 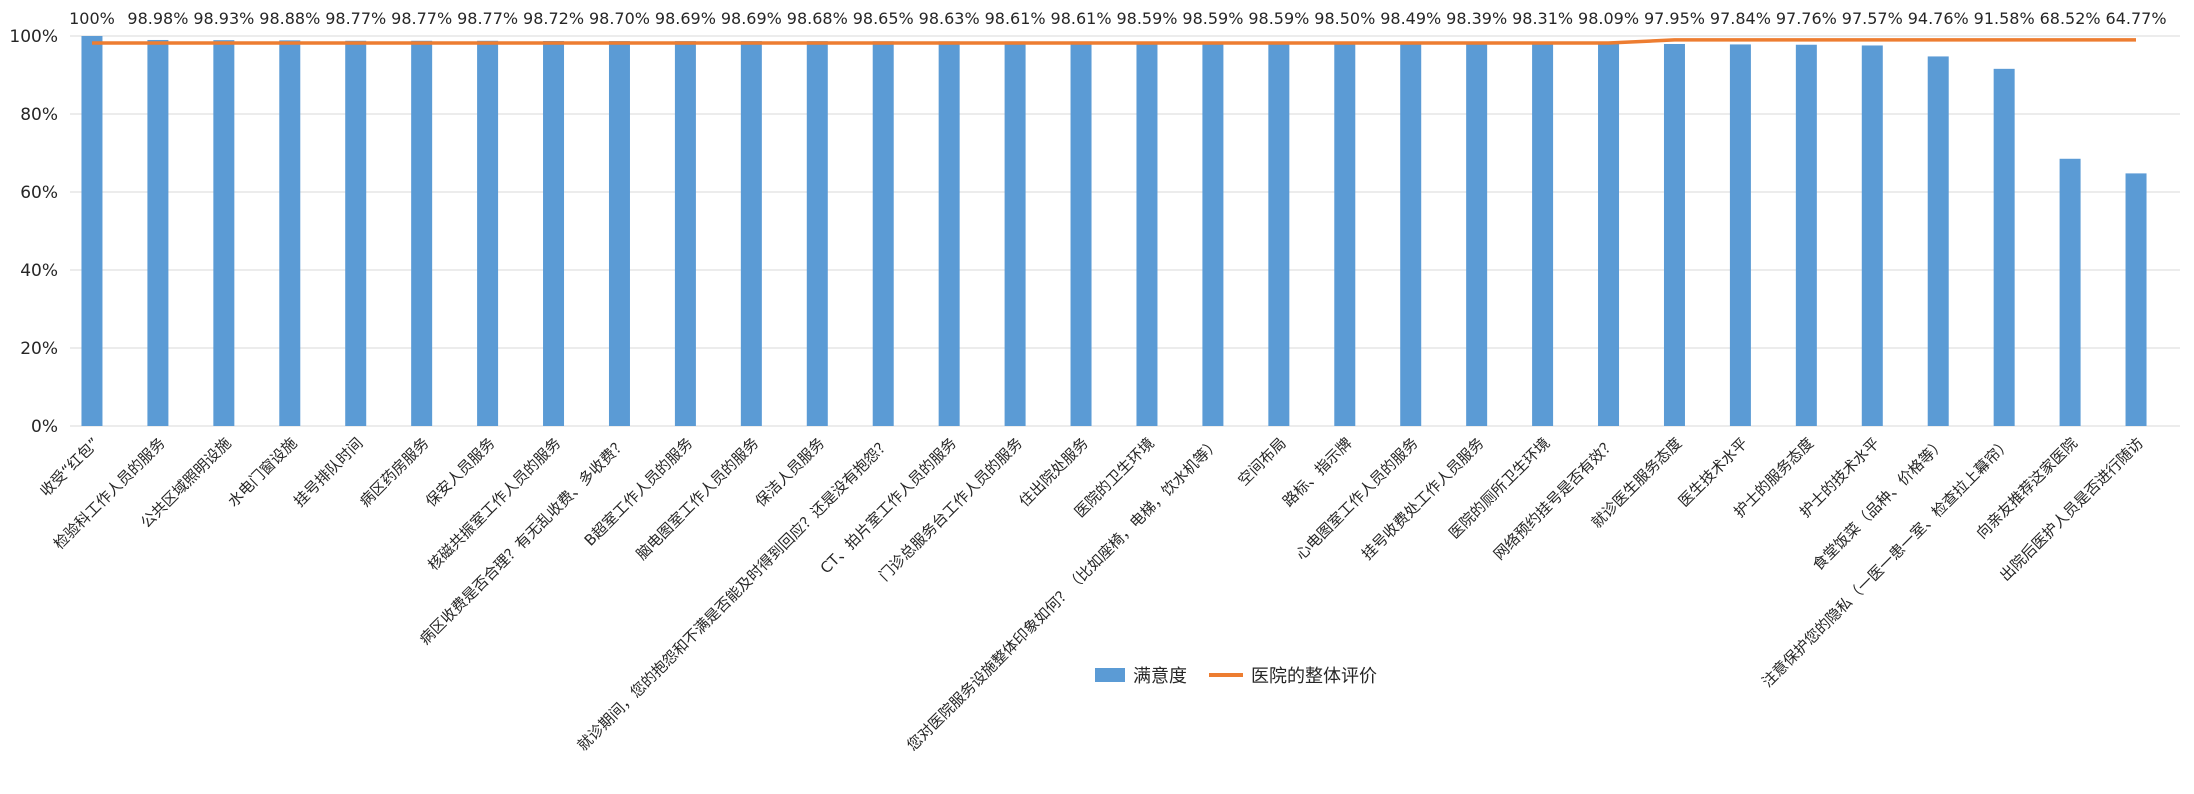 What do you see at coordinates (394, 472) in the screenshot?
I see `x-tick-label: 病区药房服务` at bounding box center [394, 472].